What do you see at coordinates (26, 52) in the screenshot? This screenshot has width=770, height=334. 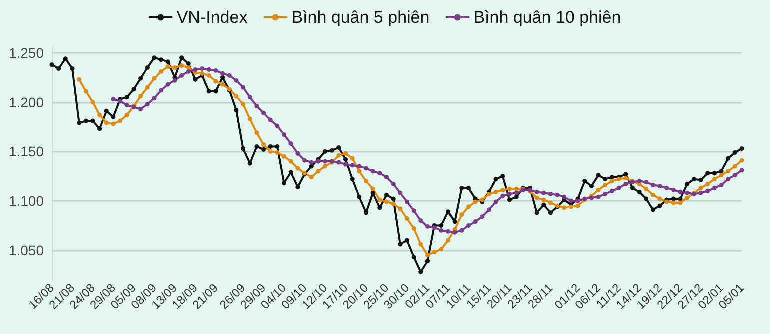 I see `y-tick-label: 1.250` at bounding box center [26, 52].